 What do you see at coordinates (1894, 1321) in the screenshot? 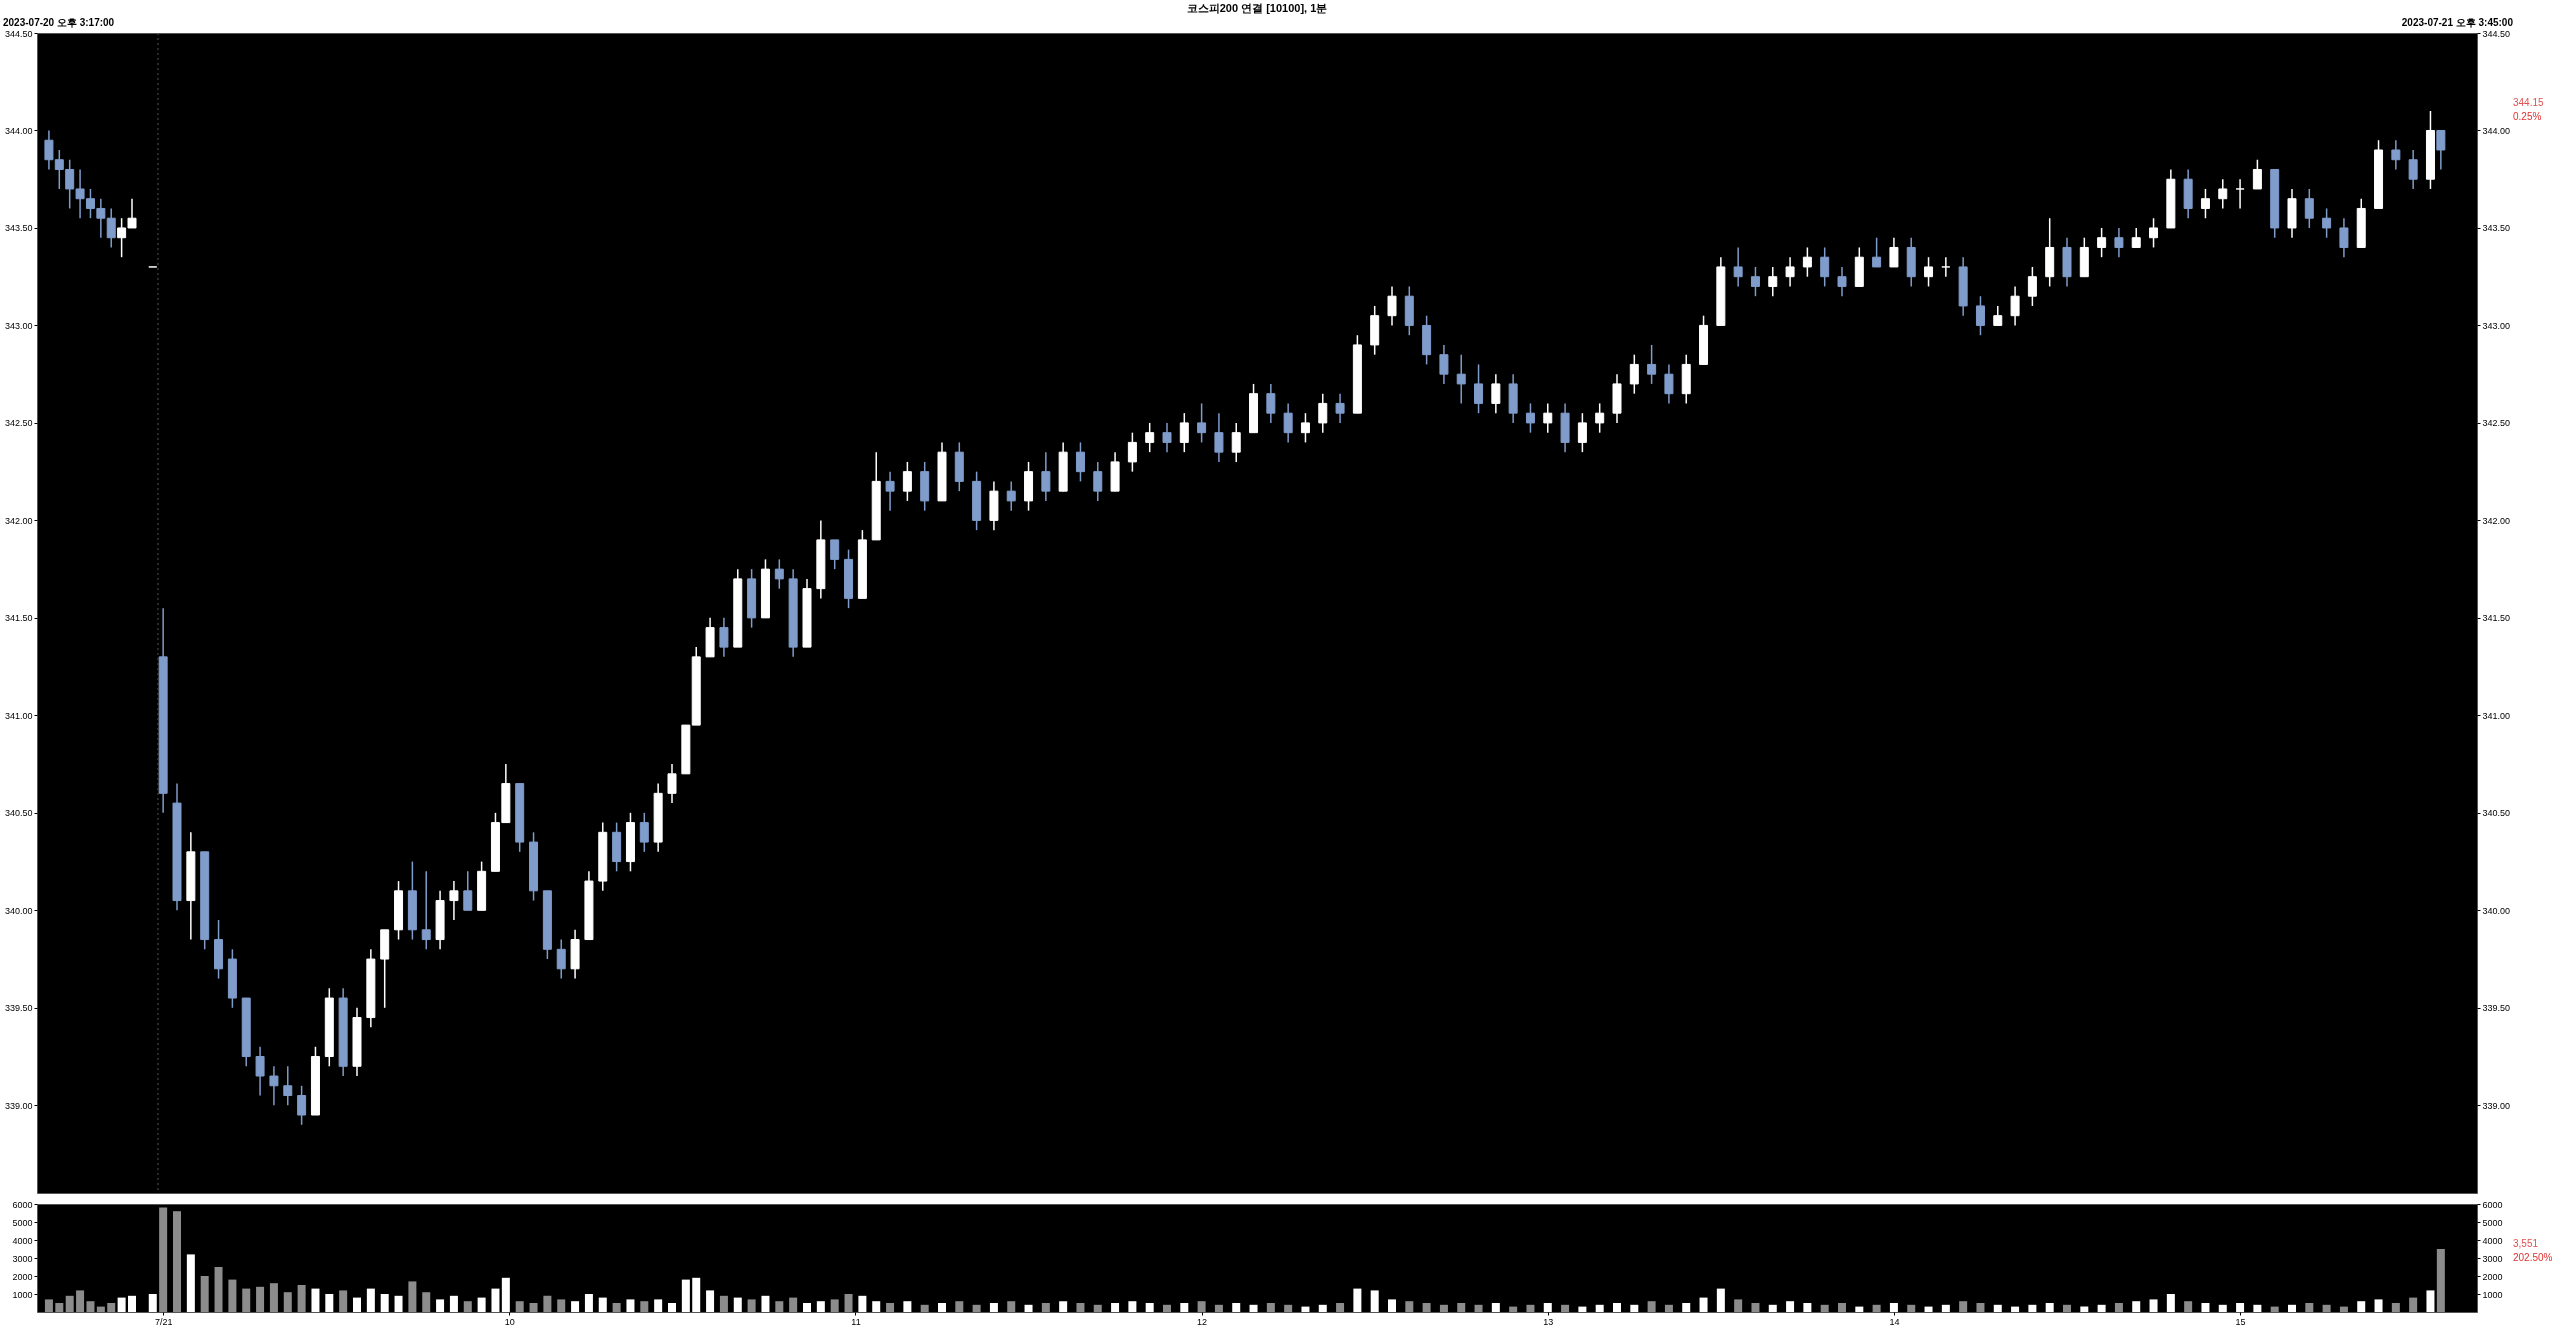
I see `x-tick-label: 14` at bounding box center [1894, 1321].